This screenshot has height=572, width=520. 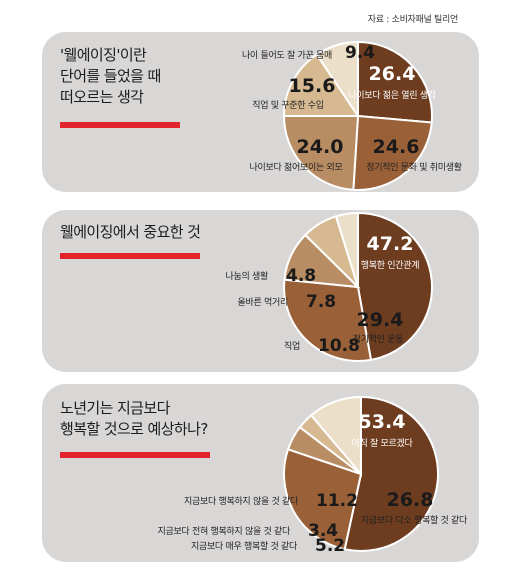 I want to click on slice-category-label: 정기적인 운동, so click(x=378, y=339).